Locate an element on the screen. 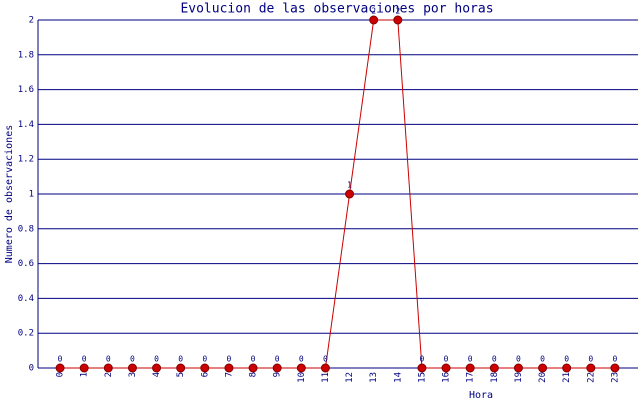 The height and width of the screenshot is (400, 640). x-tick-label: 3 is located at coordinates (133, 374).